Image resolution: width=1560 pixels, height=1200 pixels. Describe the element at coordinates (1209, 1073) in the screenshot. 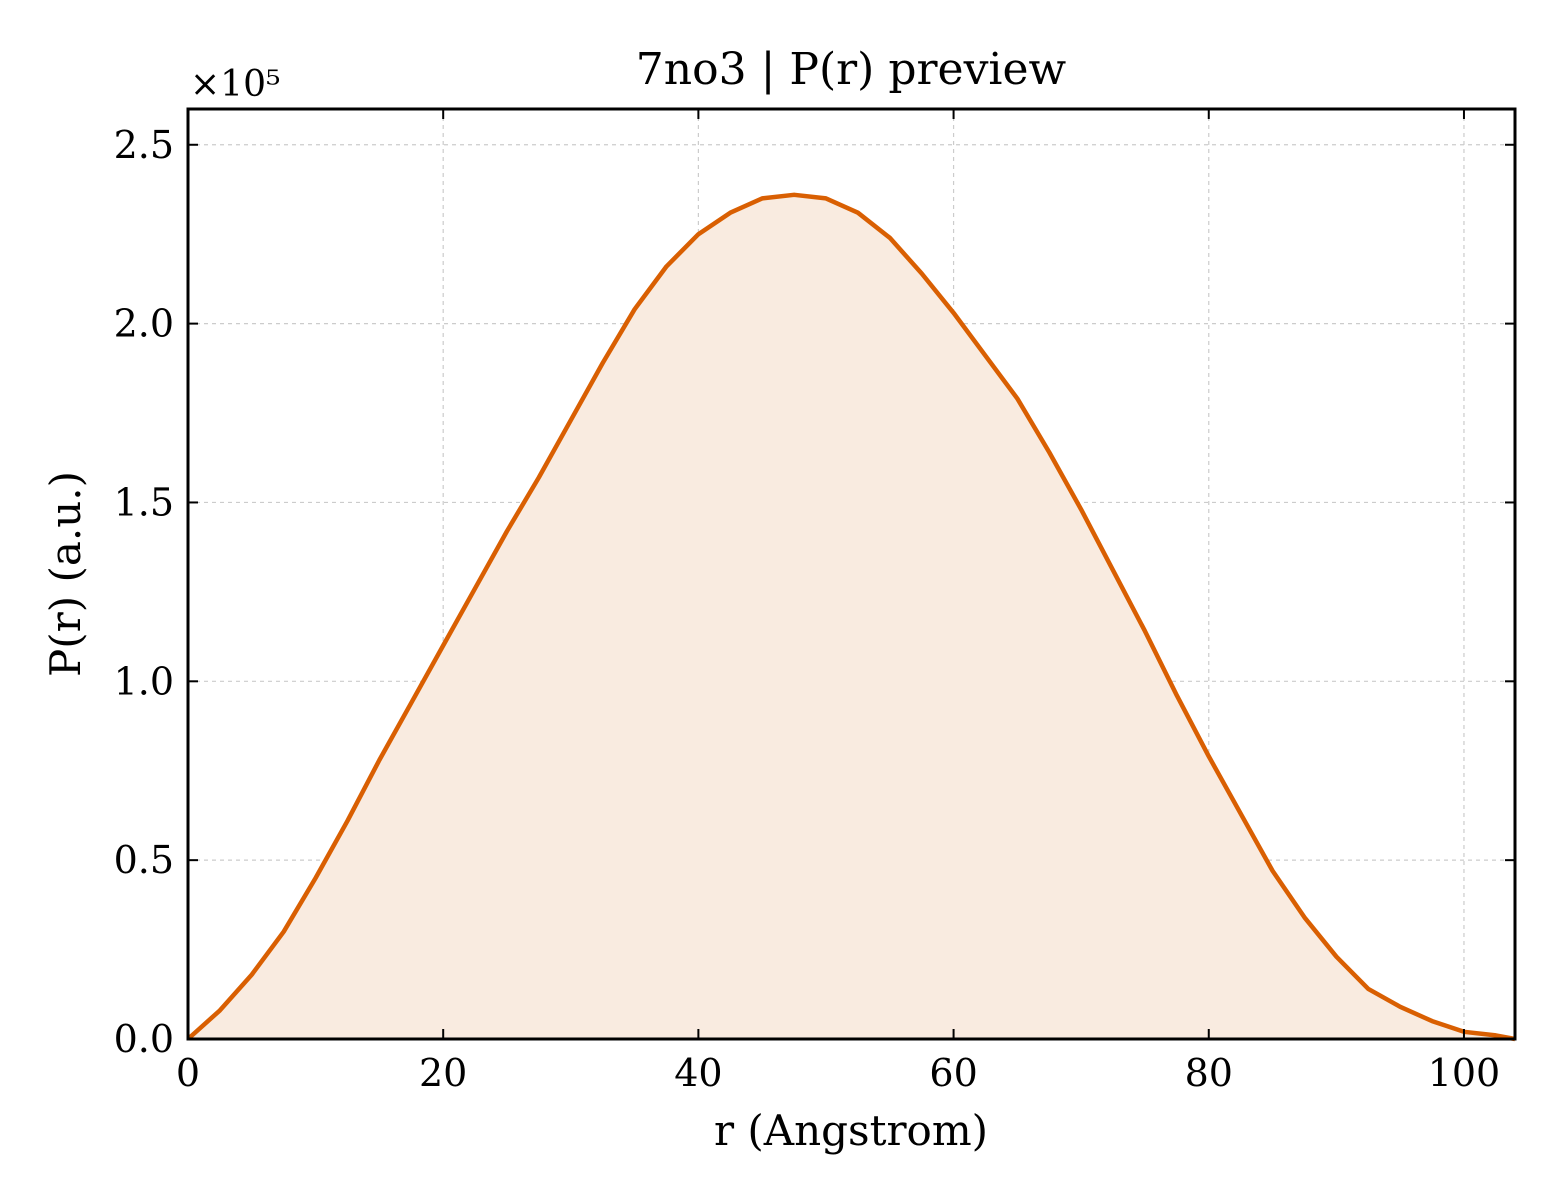

I see `x-tick-label: 80` at that location.